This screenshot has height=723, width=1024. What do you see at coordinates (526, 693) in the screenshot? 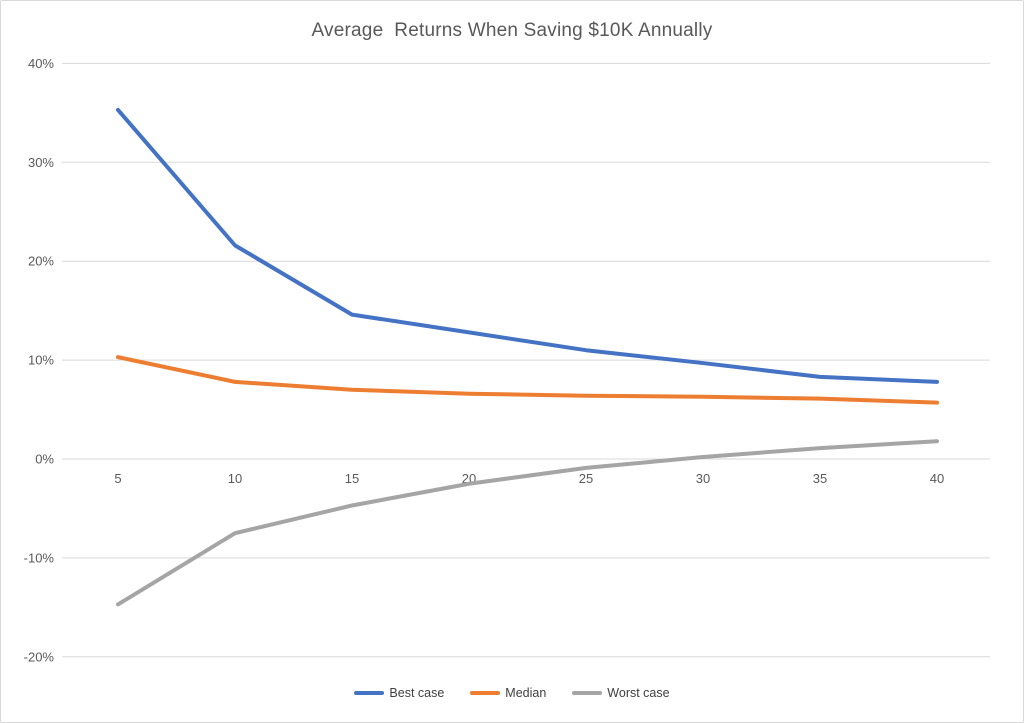
I see `legend-label-median: Median` at bounding box center [526, 693].